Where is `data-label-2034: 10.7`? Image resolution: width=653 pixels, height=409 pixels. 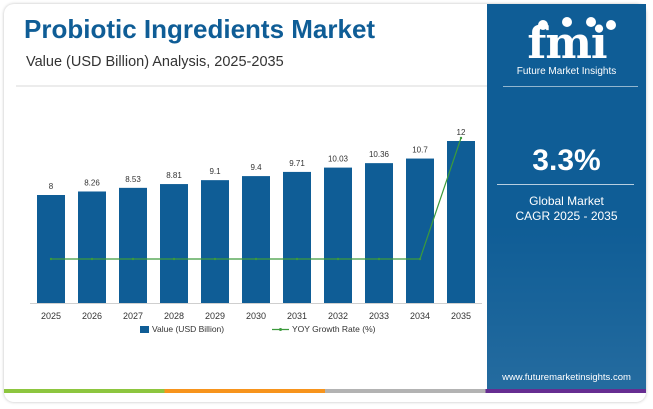
data-label-2034: 10.7 is located at coordinates (420, 150).